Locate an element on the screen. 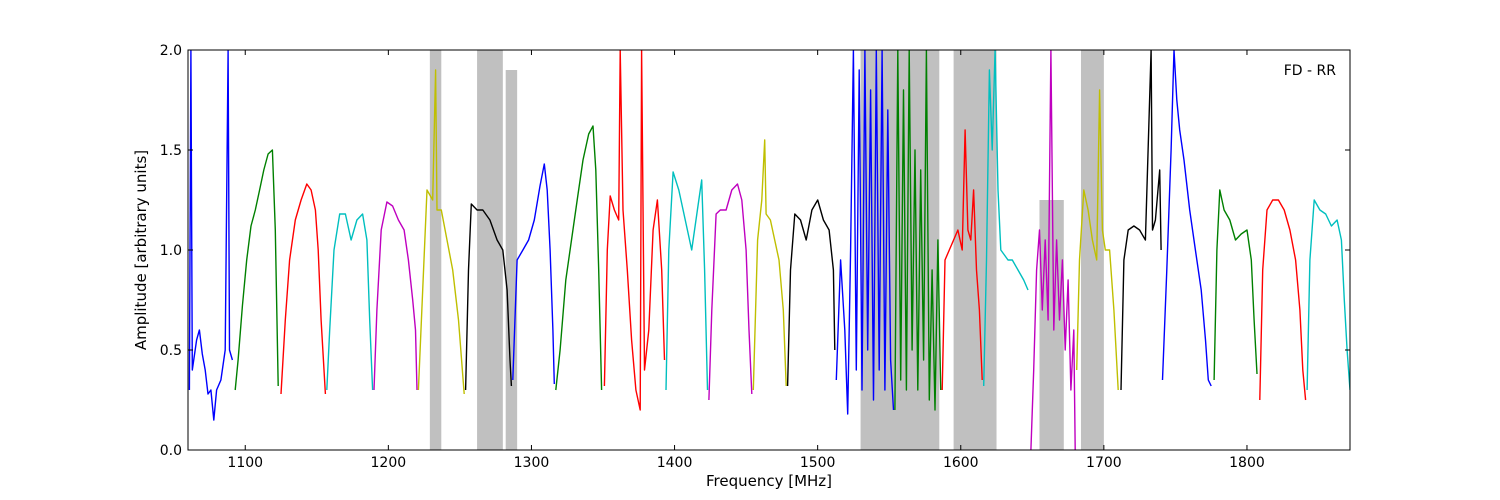 Image resolution: width=1500 pixels, height=500 pixels. x-axis-label: Frequency [MHz] is located at coordinates (769, 481).